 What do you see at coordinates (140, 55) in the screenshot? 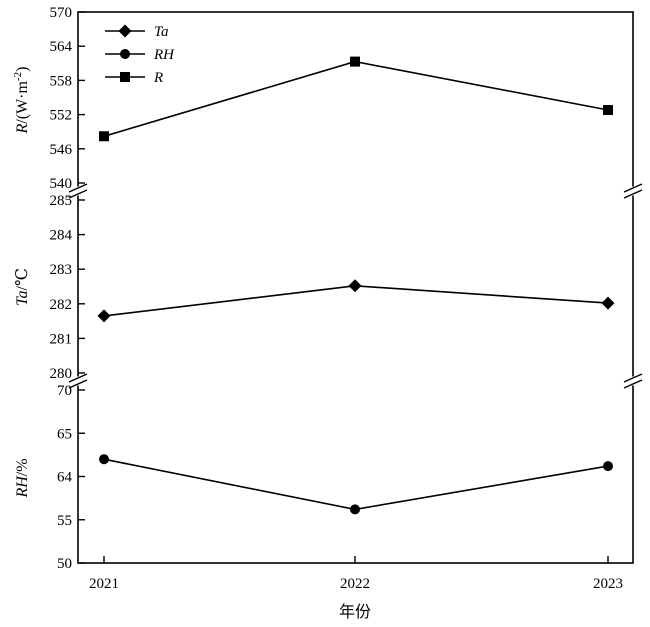
I see `legend: Ta RH R` at bounding box center [140, 55].